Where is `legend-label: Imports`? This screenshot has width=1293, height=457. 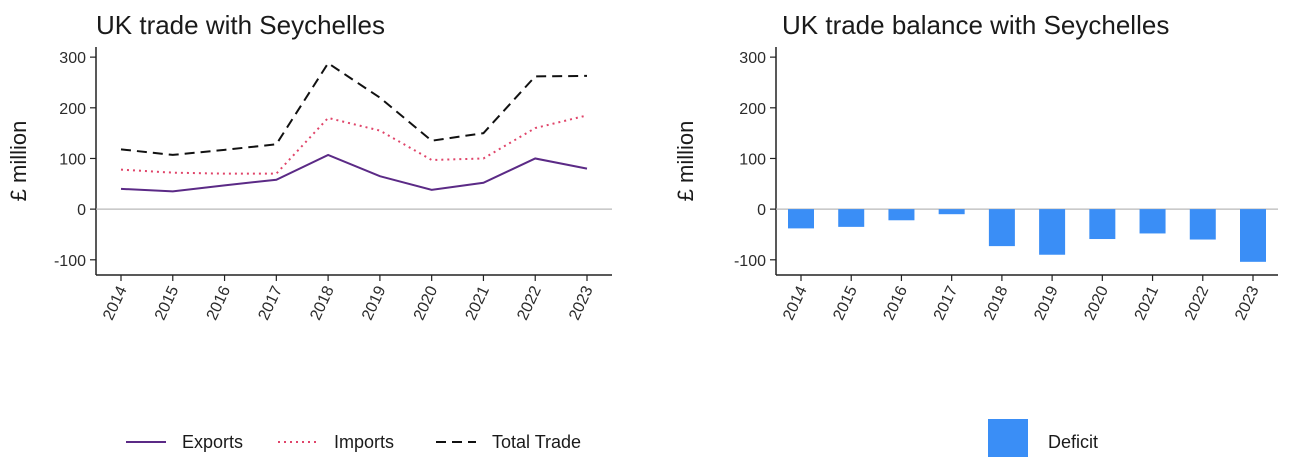 legend-label: Imports is located at coordinates (364, 442).